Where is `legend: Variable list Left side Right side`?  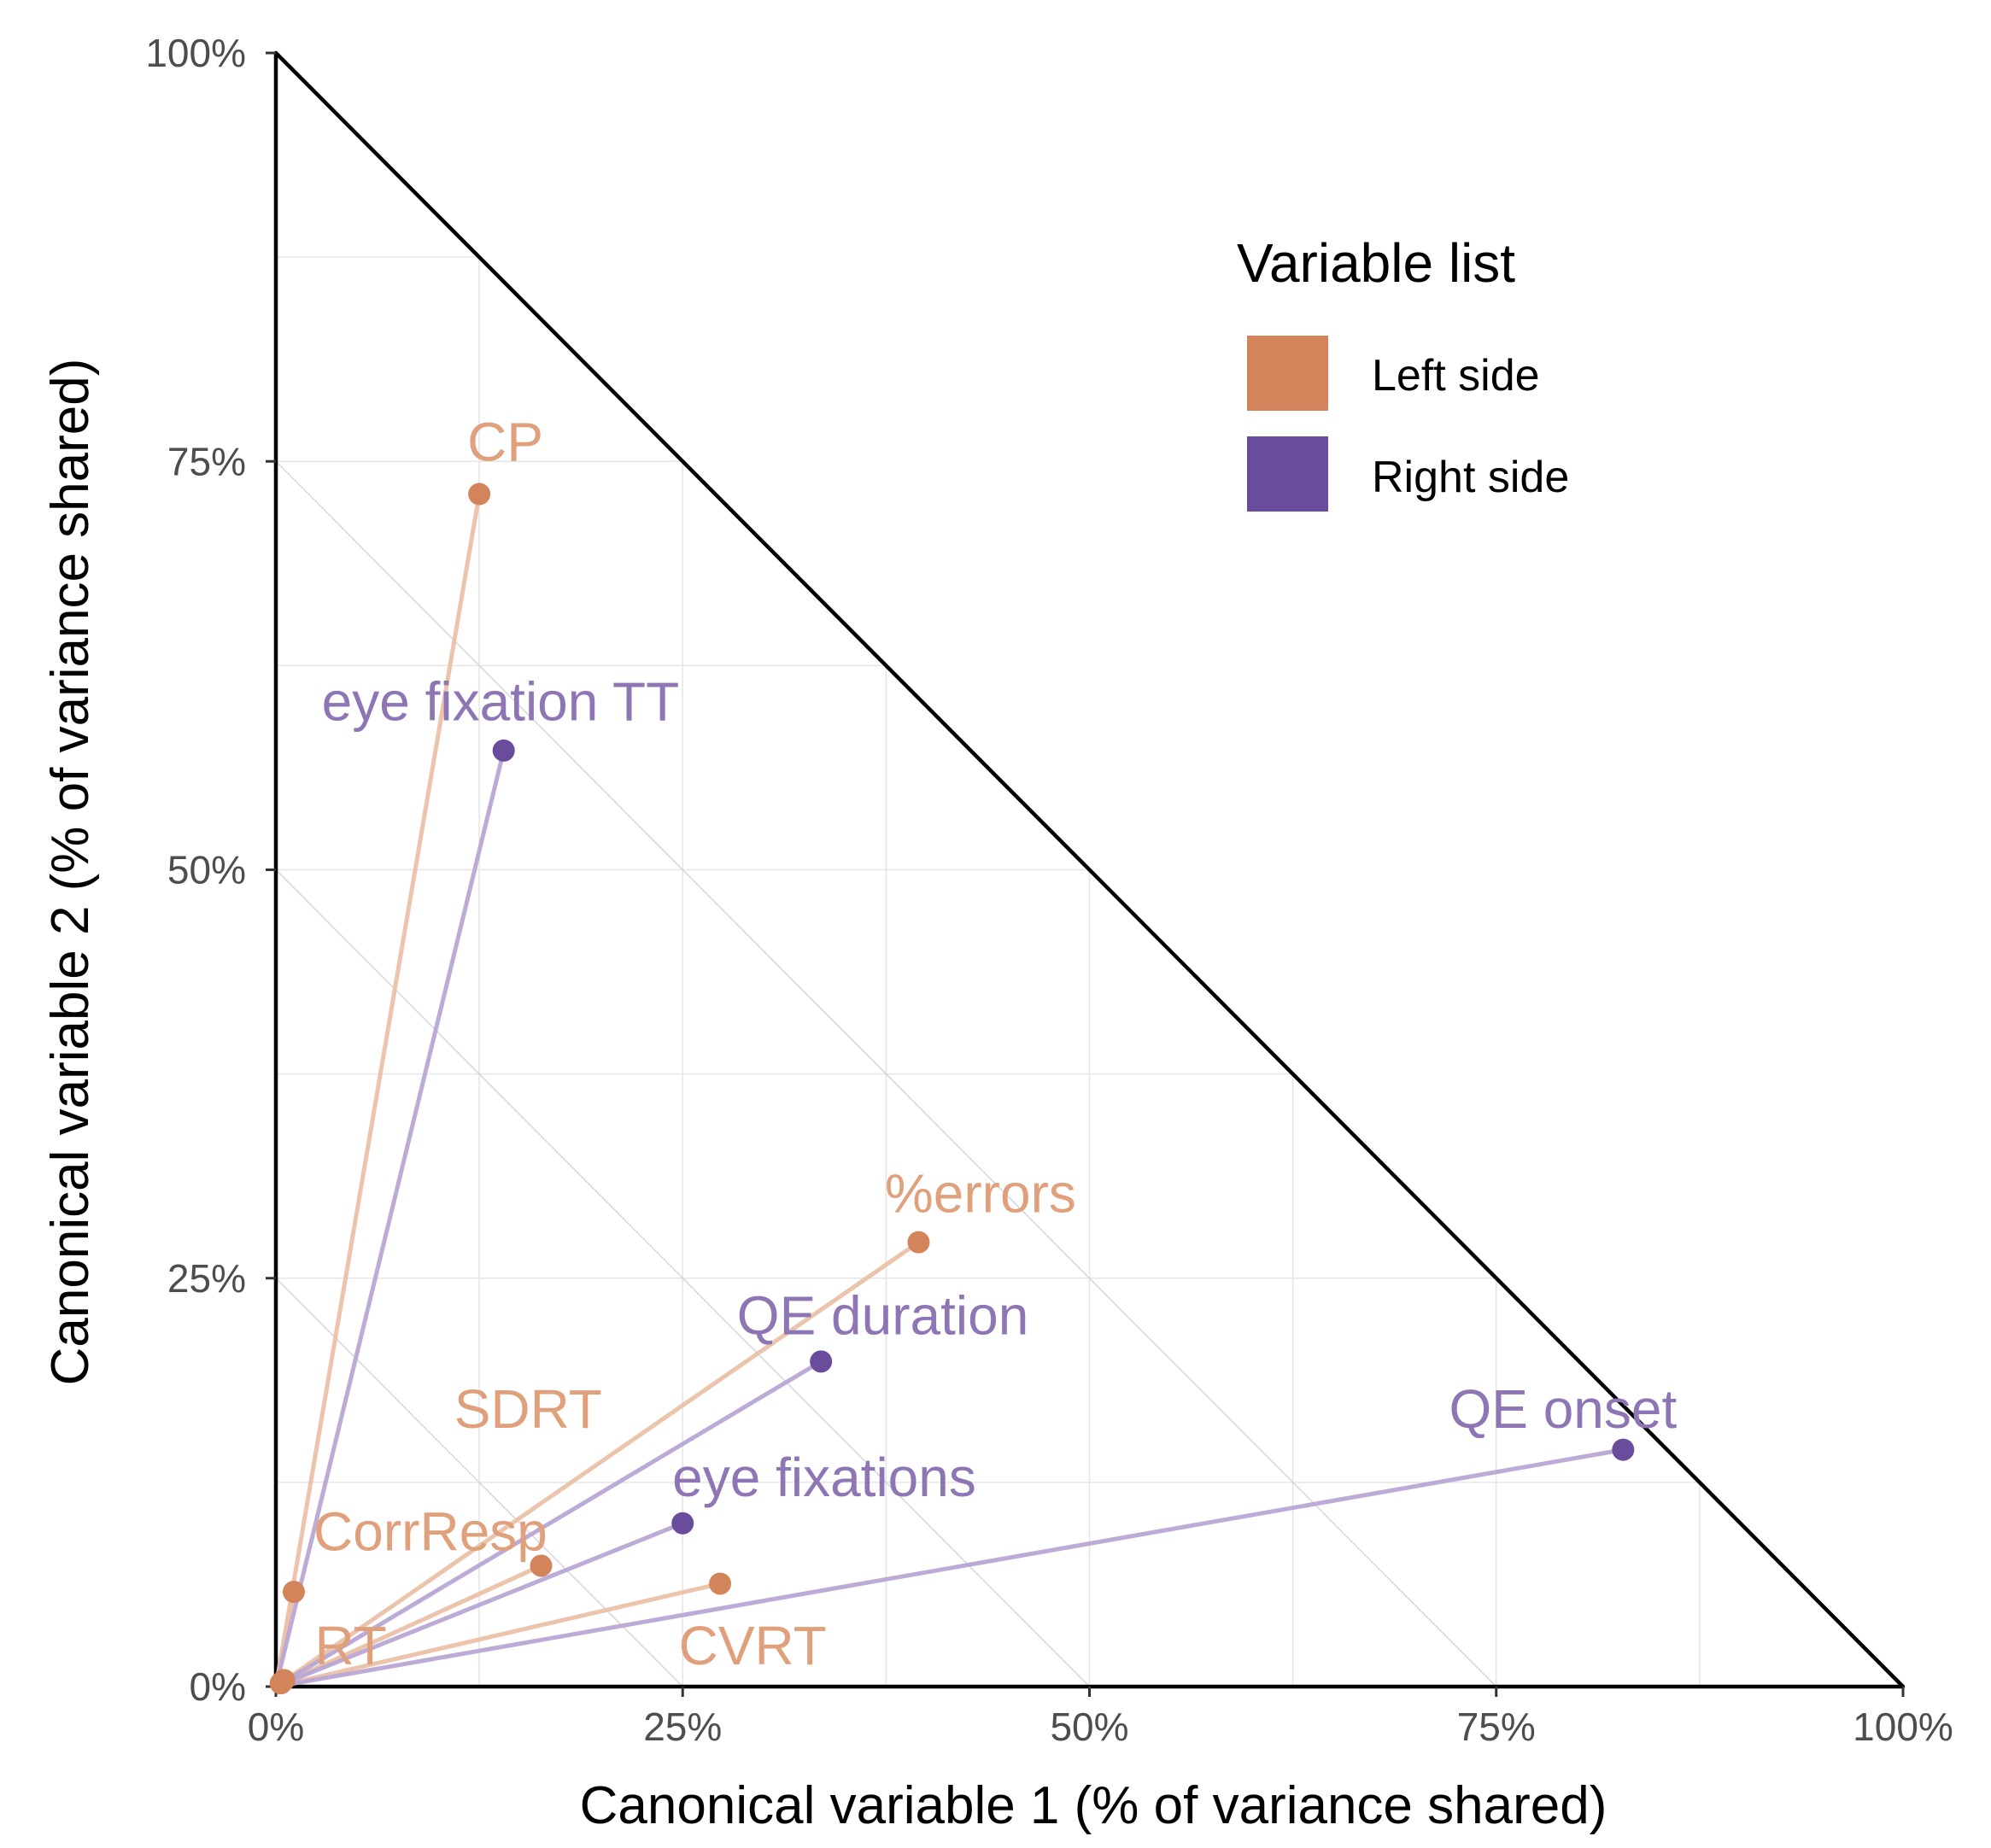 legend: Variable list Left side Right side is located at coordinates (1403, 372).